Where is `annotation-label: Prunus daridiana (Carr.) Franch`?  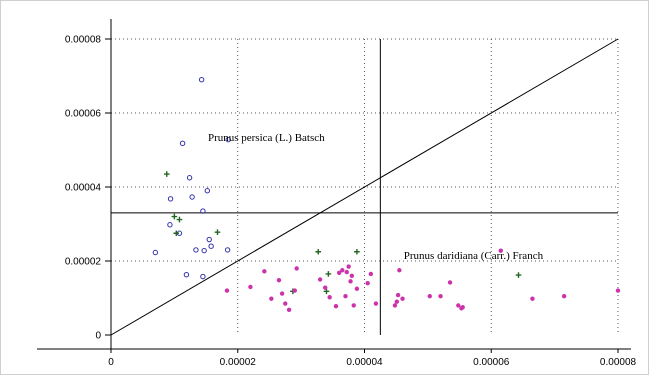 annotation-label: Prunus daridiana (Carr.) Franch is located at coordinates (474, 256).